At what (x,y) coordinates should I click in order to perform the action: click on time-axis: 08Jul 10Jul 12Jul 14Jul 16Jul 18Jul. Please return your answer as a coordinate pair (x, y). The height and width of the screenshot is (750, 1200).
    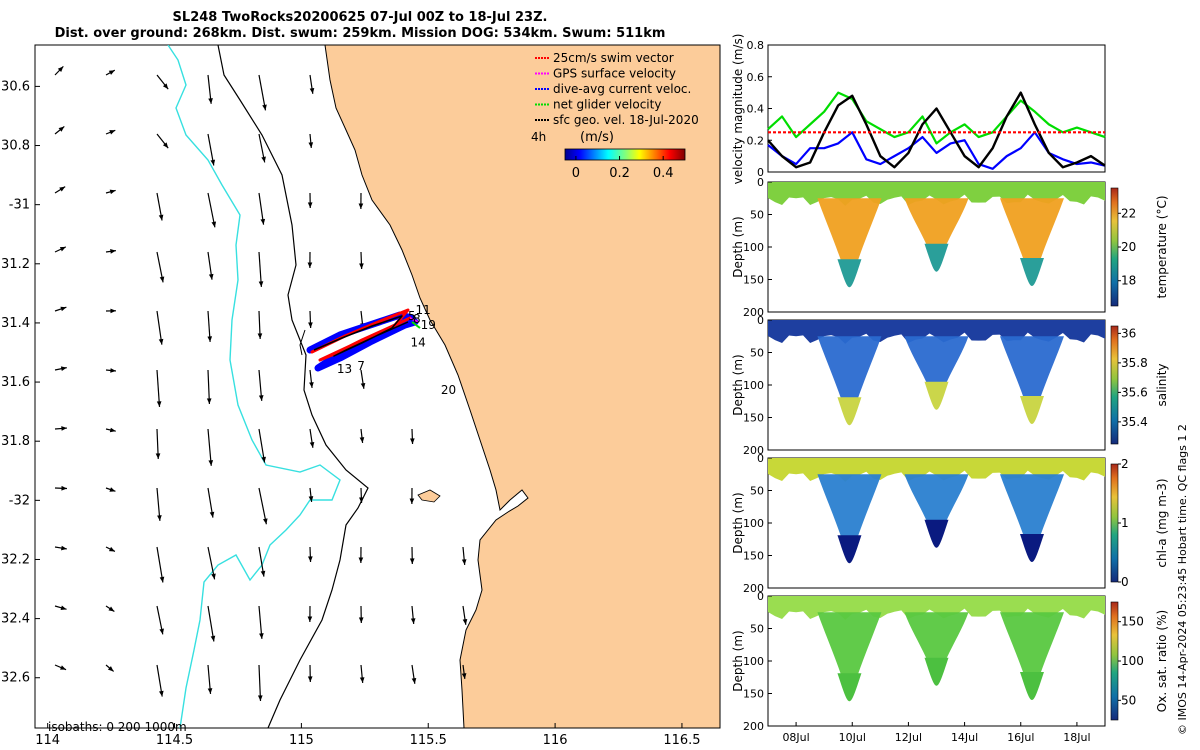
    Looking at the image, I should click on (936, 733).